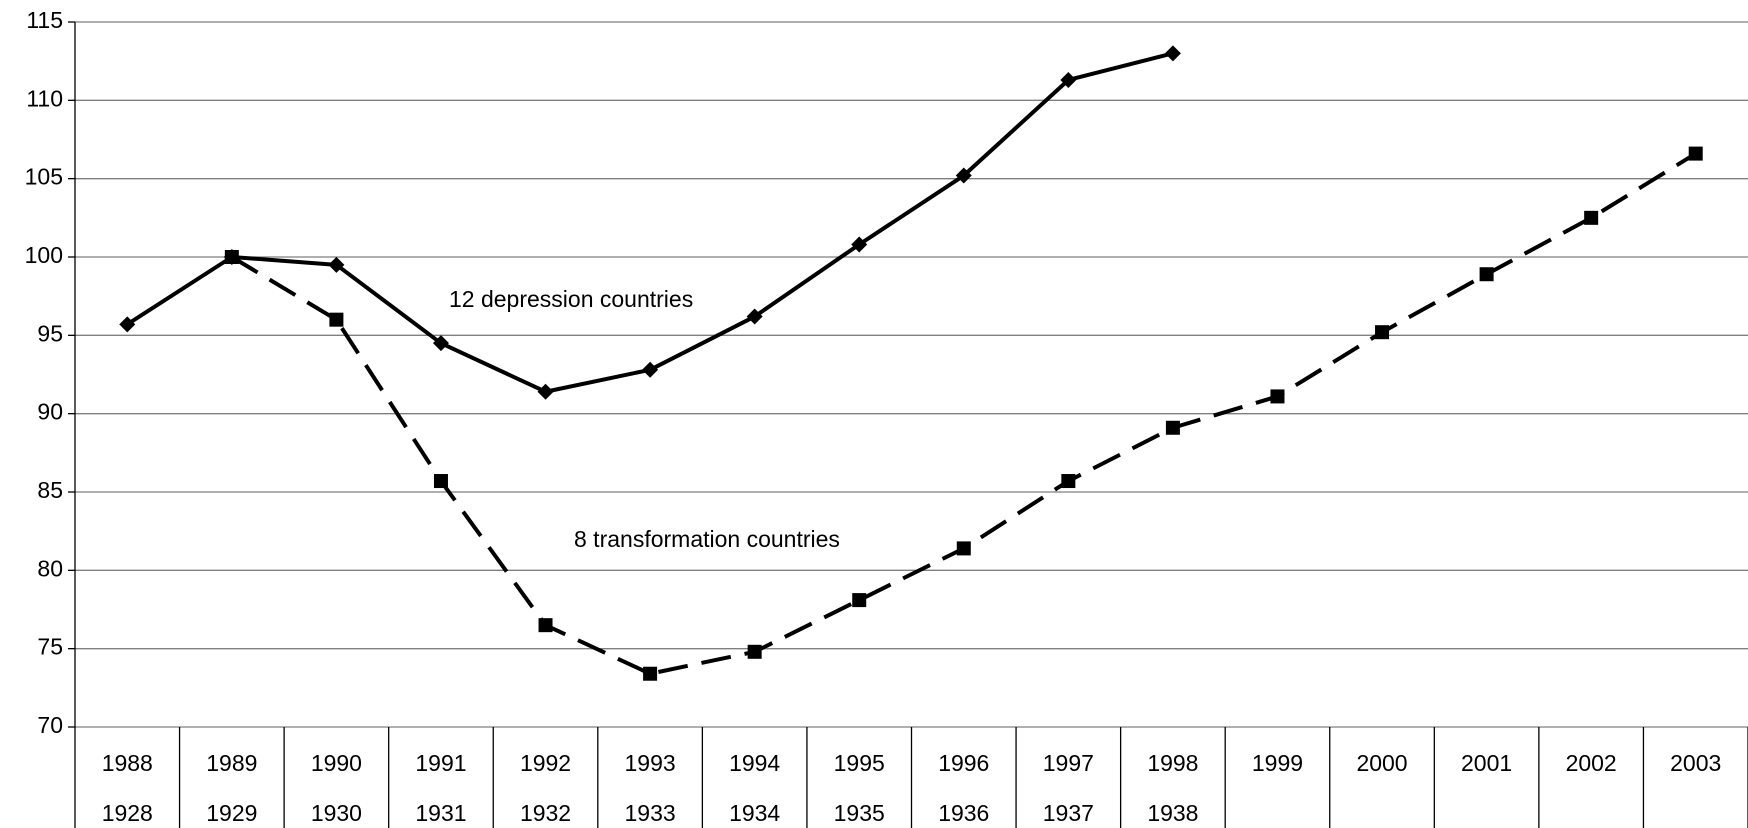 The height and width of the screenshot is (828, 1748). Describe the element at coordinates (50, 412) in the screenshot. I see `y-tick-label: 90` at that location.